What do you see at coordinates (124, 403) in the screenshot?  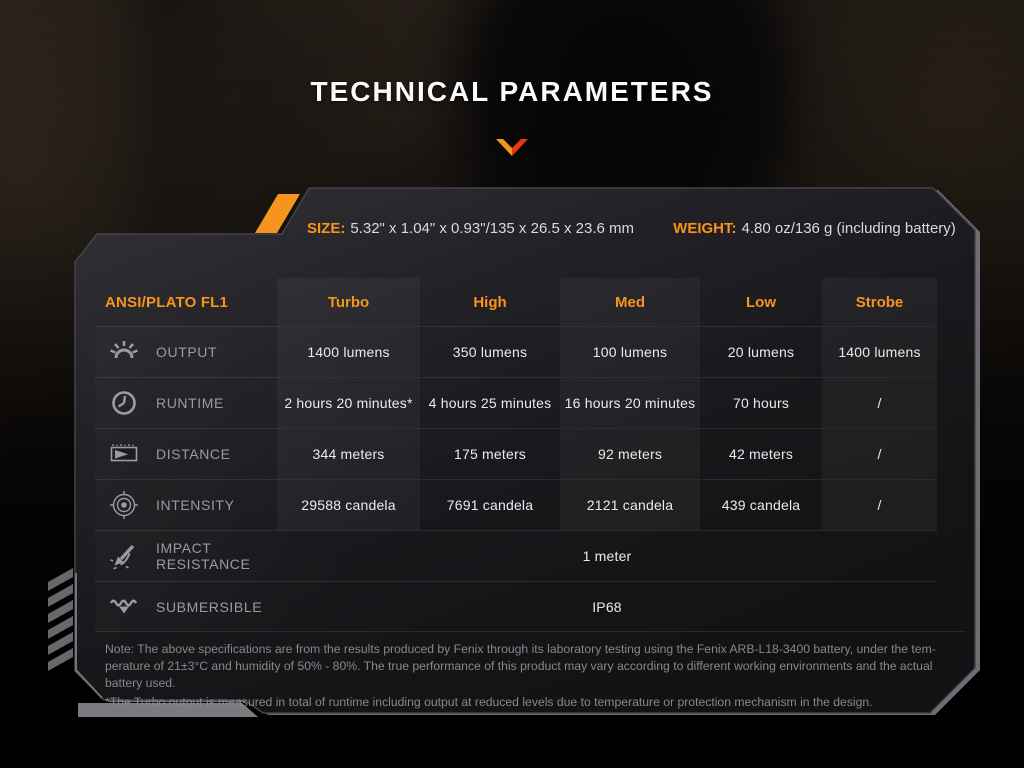 I see `clock-icon` at bounding box center [124, 403].